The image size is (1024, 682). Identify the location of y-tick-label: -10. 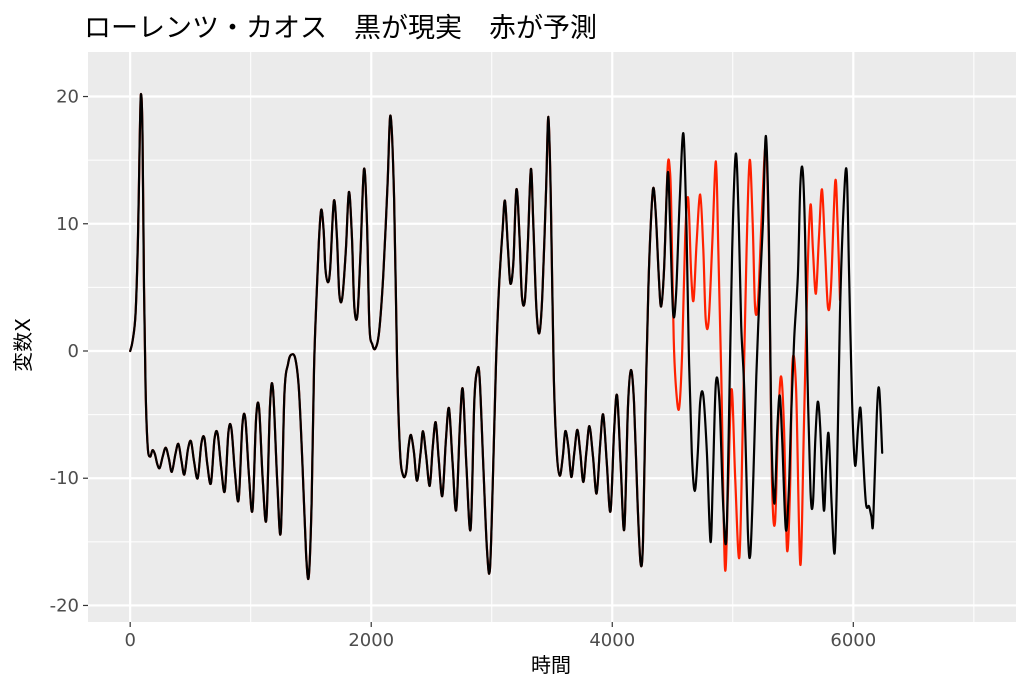
(64, 478).